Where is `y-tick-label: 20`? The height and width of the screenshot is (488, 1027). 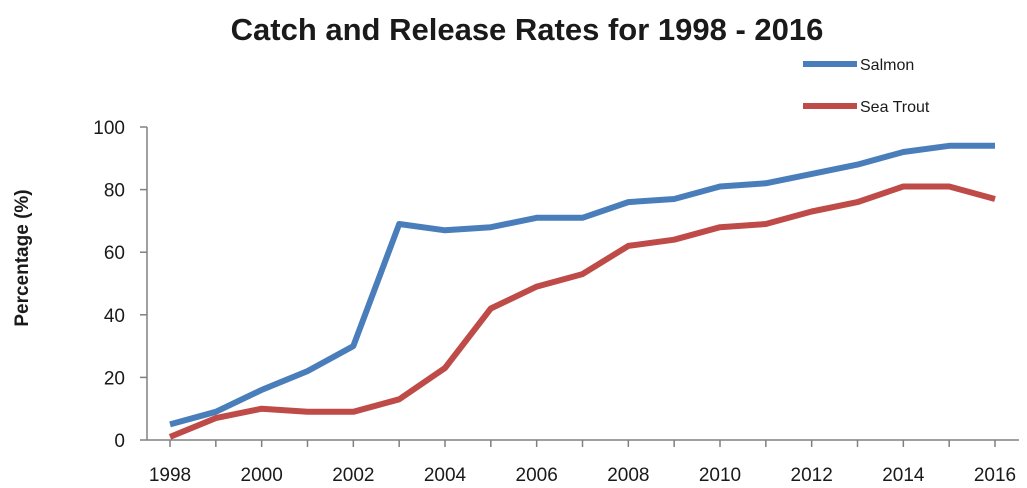 y-tick-label: 20 is located at coordinates (114, 378).